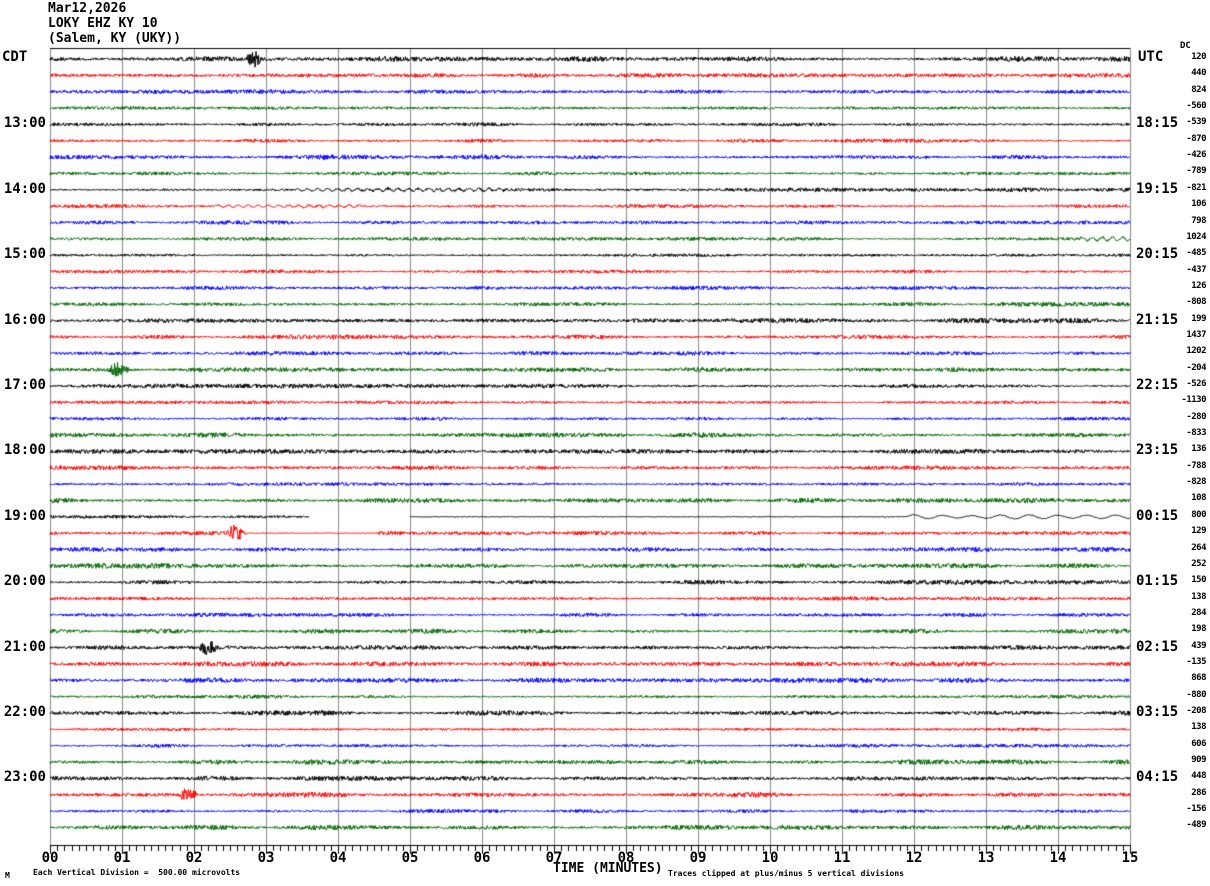 Image resolution: width=1210 pixels, height=886 pixels. Describe the element at coordinates (1157, 515) in the screenshot. I see `hour-label-utc: 00:15` at that location.